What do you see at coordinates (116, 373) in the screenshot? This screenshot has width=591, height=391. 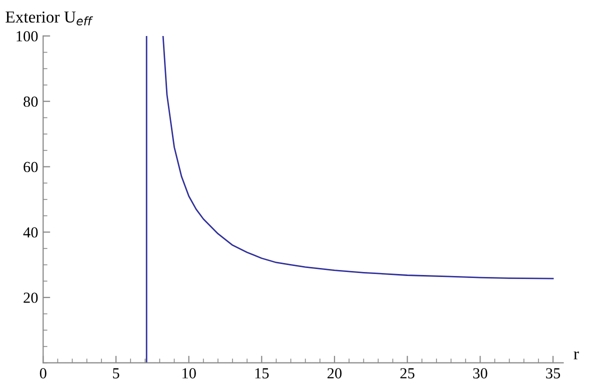 I see `x-tick-label: 5` at bounding box center [116, 373].